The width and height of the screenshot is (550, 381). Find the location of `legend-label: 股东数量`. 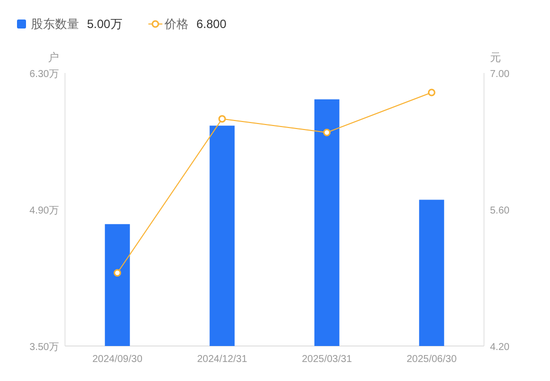

legend-label: 股东数量 is located at coordinates (55, 24).